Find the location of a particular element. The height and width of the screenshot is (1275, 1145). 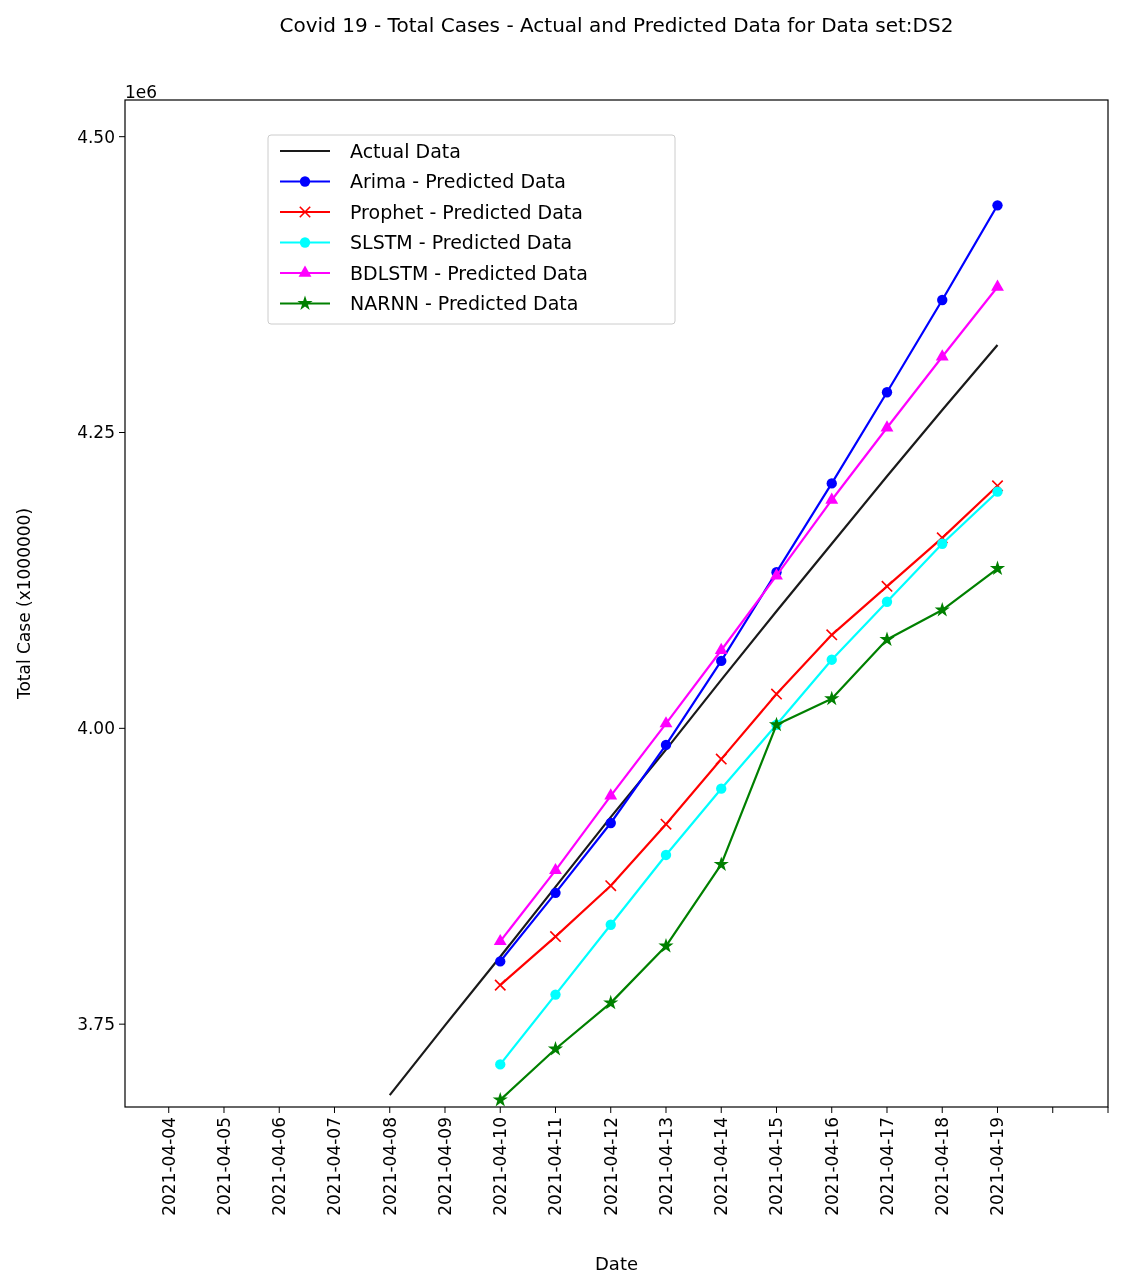

x-tick-label: 2021-04-06 is located at coordinates (279, 1166).